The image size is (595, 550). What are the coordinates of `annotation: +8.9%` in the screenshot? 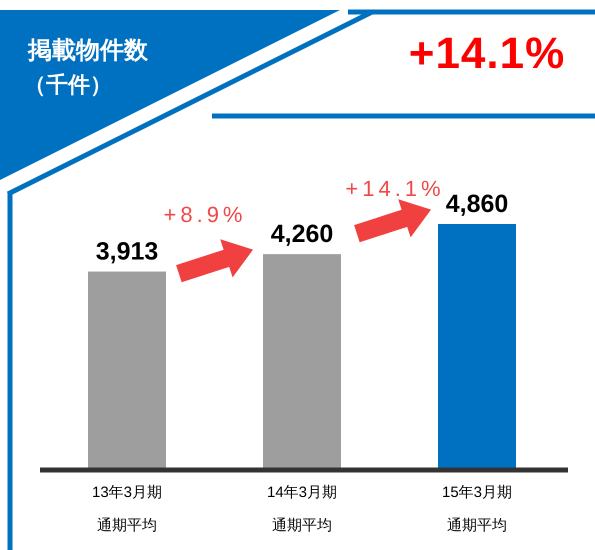 It's located at (205, 214).